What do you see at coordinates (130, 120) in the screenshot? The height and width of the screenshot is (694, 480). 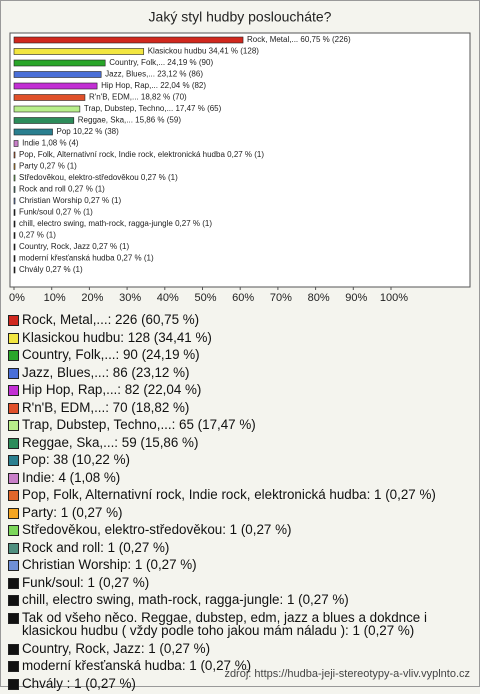 I see `bar-label: Reggae, Ska,... 15,86 % (59)` at bounding box center [130, 120].